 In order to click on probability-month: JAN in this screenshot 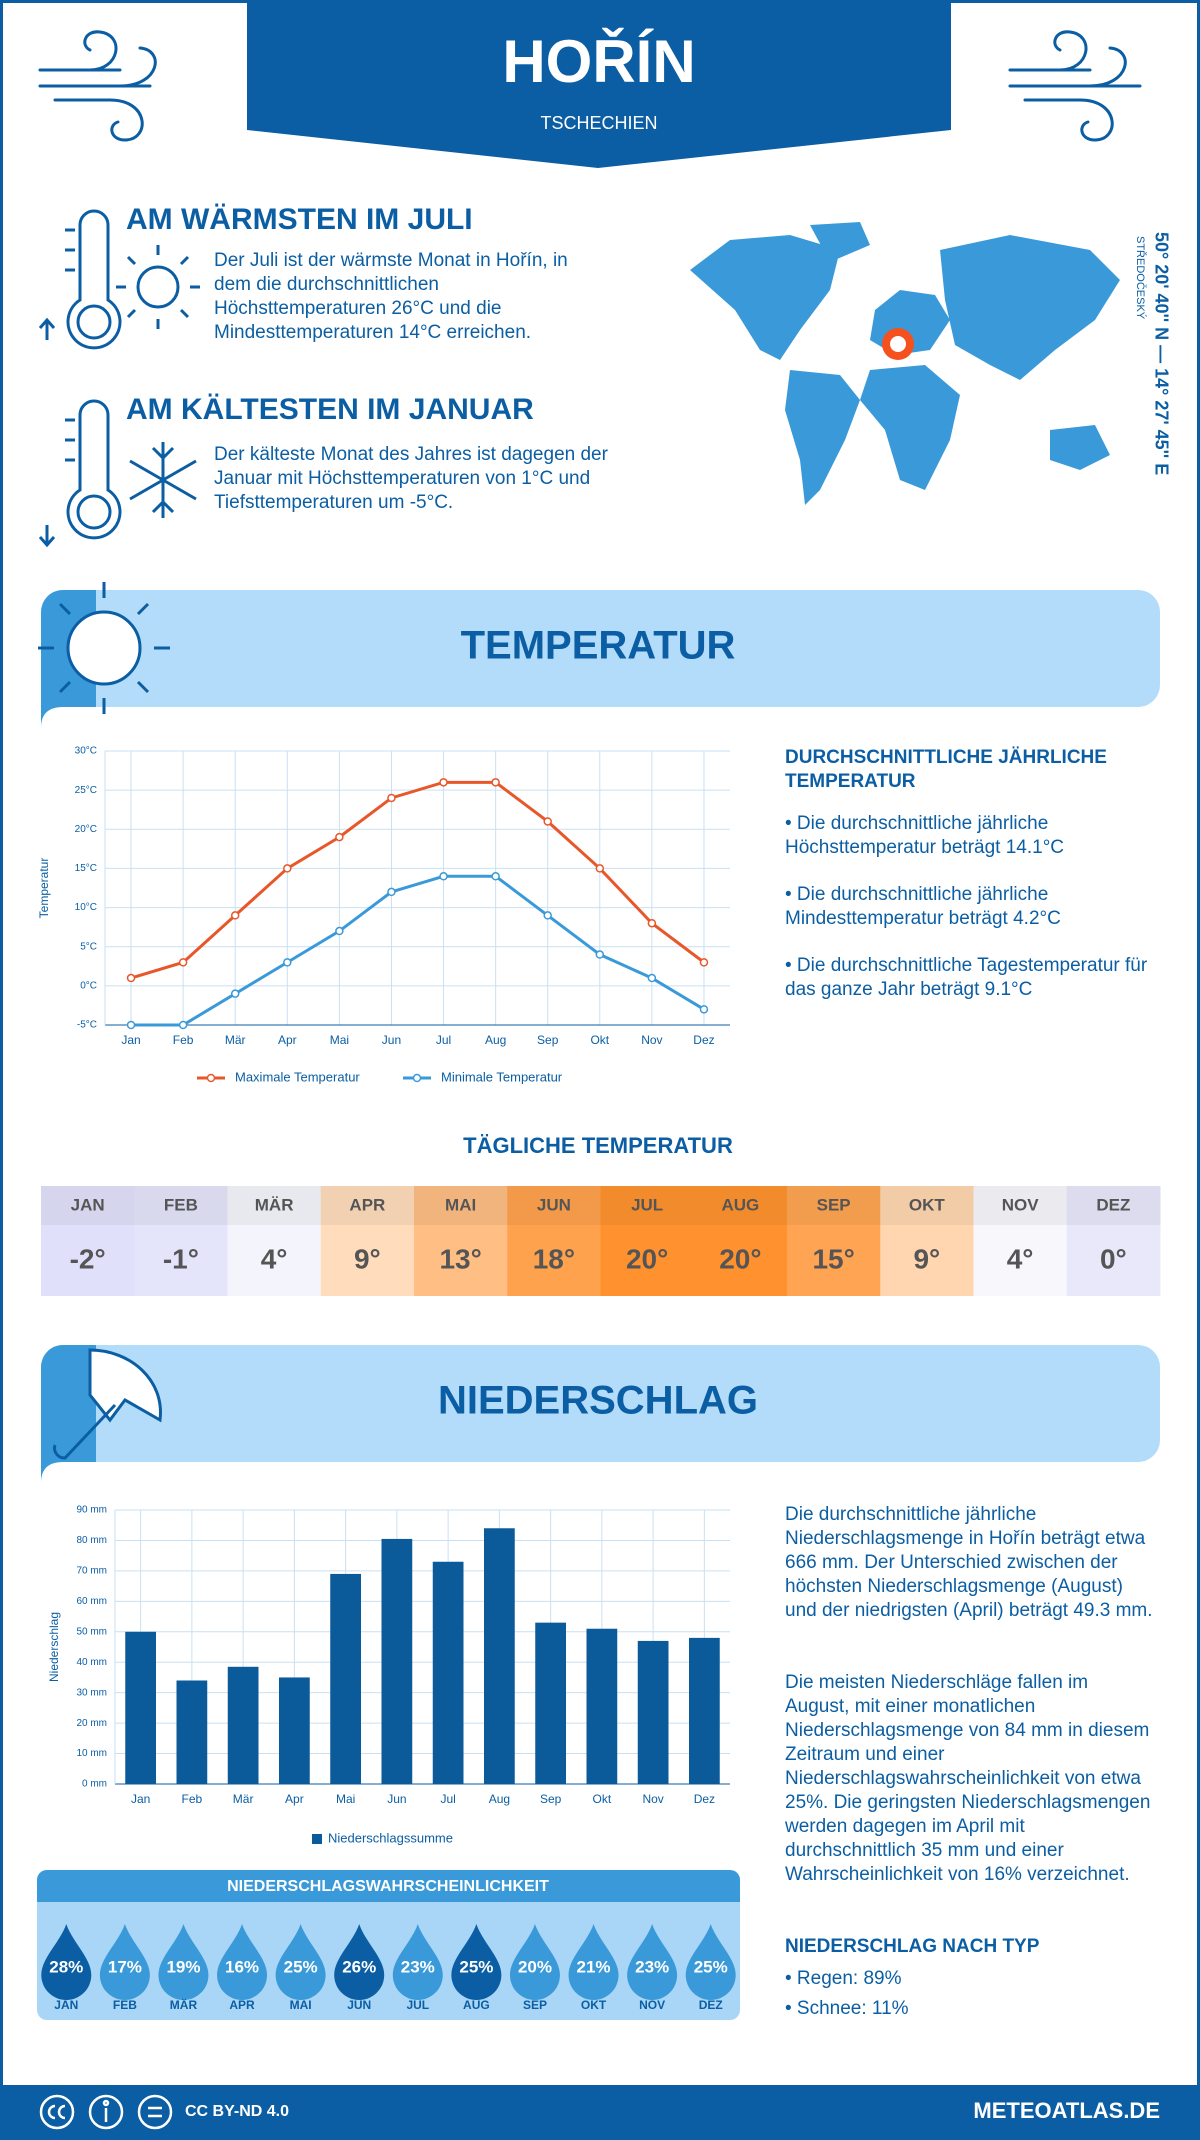, I will do `click(66, 2005)`.